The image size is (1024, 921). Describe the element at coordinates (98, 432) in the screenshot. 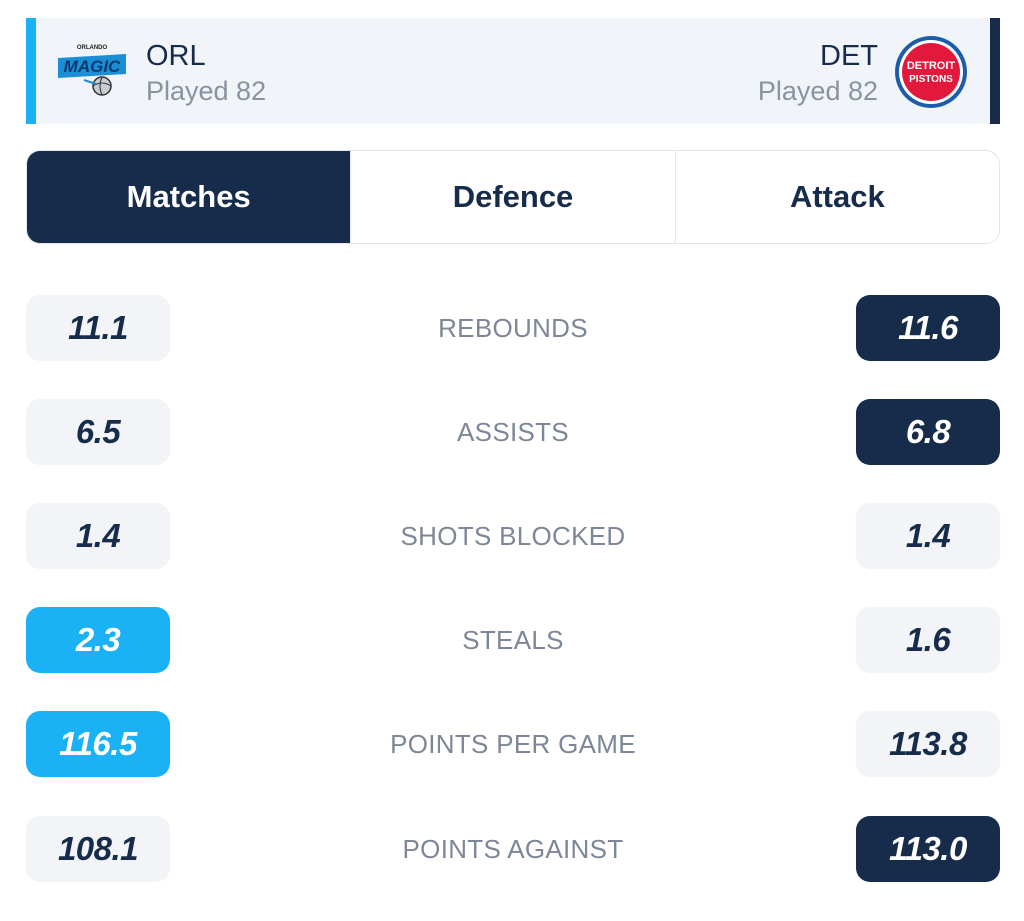

I see `home-stat-value: 6.5` at that location.